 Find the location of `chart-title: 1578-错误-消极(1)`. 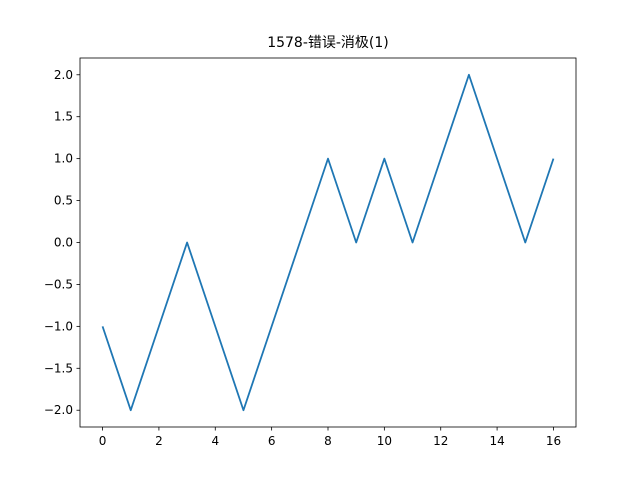

chart-title: 1578-错误-消极(1) is located at coordinates (328, 43).